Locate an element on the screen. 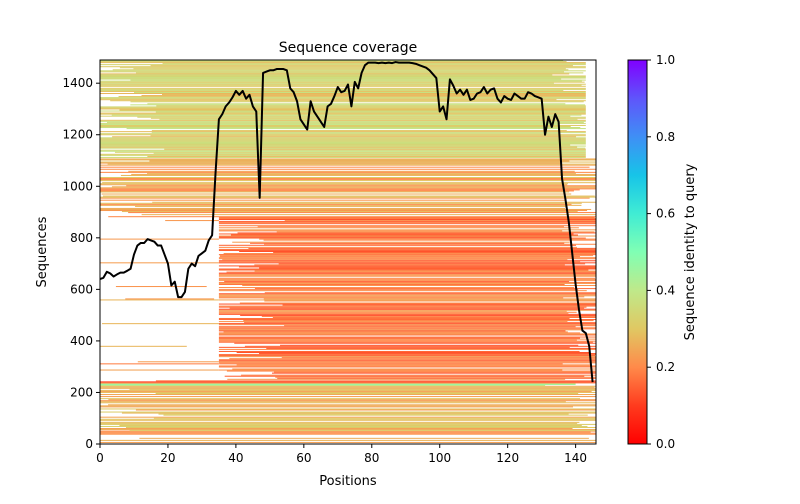 The image size is (800, 504). colorbar-tick-label: 0.2 is located at coordinates (665, 367).